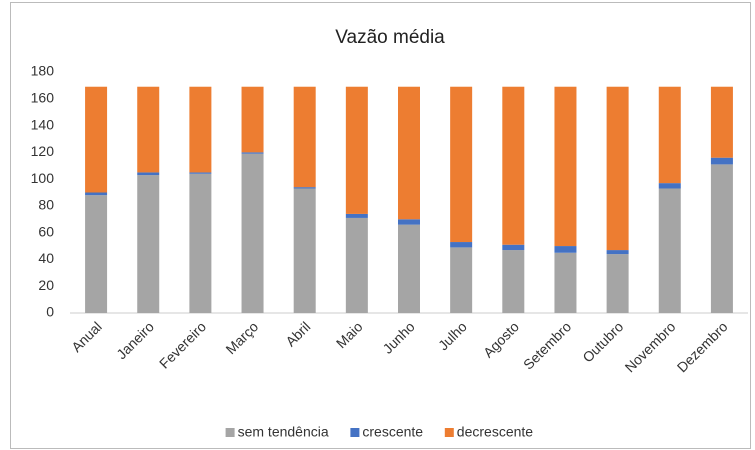 The width and height of the screenshot is (755, 450). What do you see at coordinates (46, 258) in the screenshot?
I see `y-tick-label: 40` at bounding box center [46, 258].